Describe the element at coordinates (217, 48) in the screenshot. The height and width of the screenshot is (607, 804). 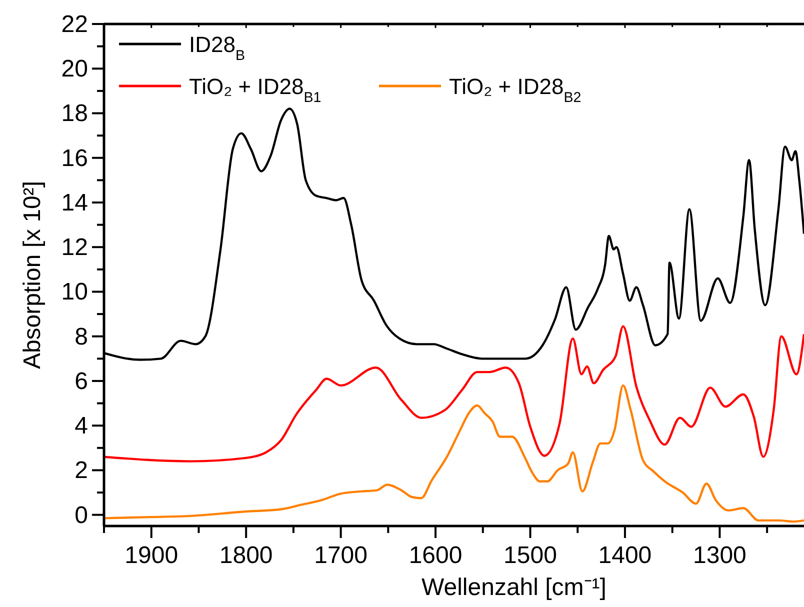
I see `legend-label: ID28$_{B}$` at that location.